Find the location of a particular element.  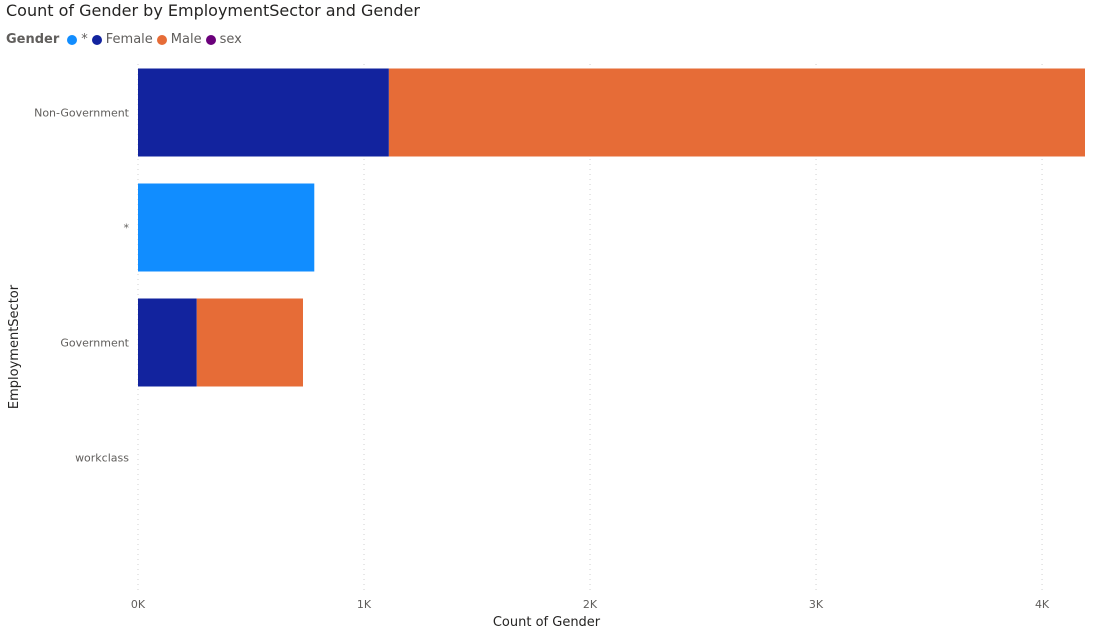

legend-item-star: * is located at coordinates (77, 39).